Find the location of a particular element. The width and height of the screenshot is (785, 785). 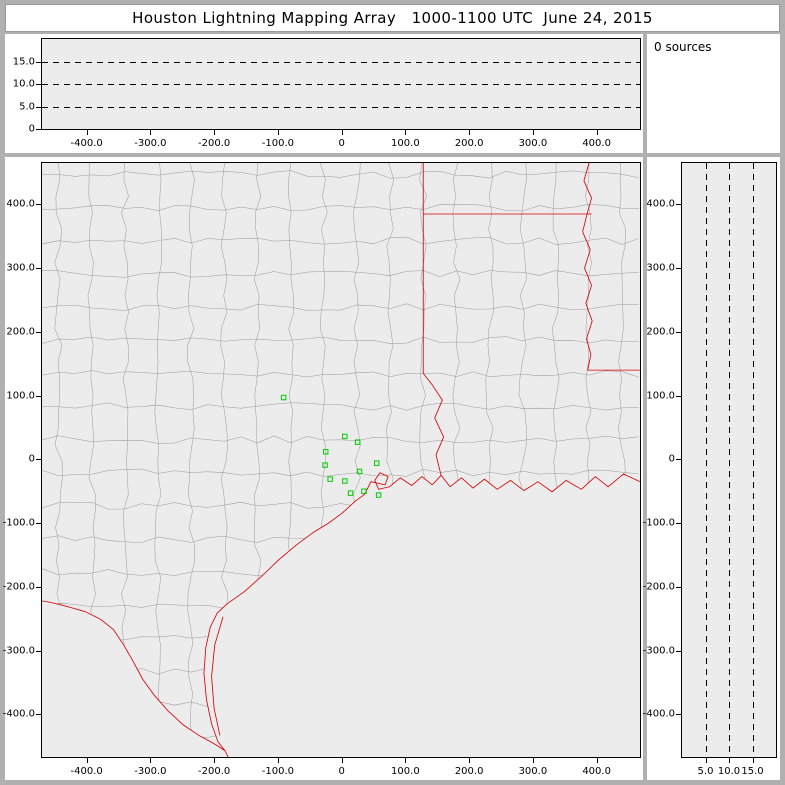

ns-axis-tick-label: -300.0 is located at coordinates (658, 651).